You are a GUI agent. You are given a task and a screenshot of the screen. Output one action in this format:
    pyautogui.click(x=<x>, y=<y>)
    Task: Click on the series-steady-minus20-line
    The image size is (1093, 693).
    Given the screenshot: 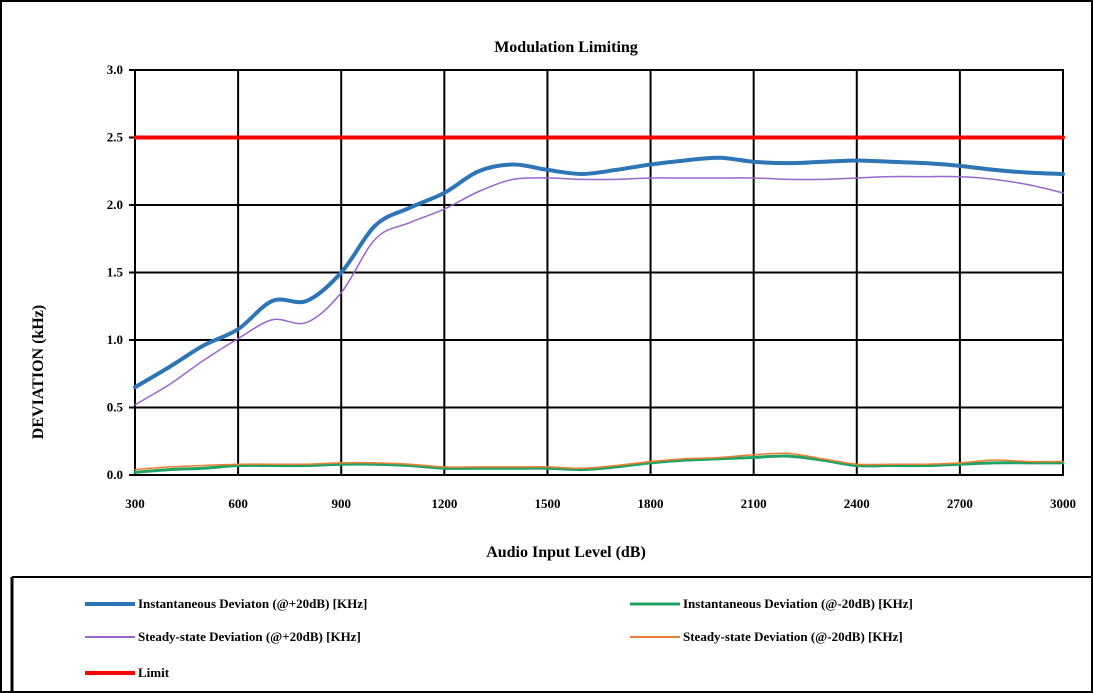 What is the action you would take?
    pyautogui.click(x=599, y=461)
    